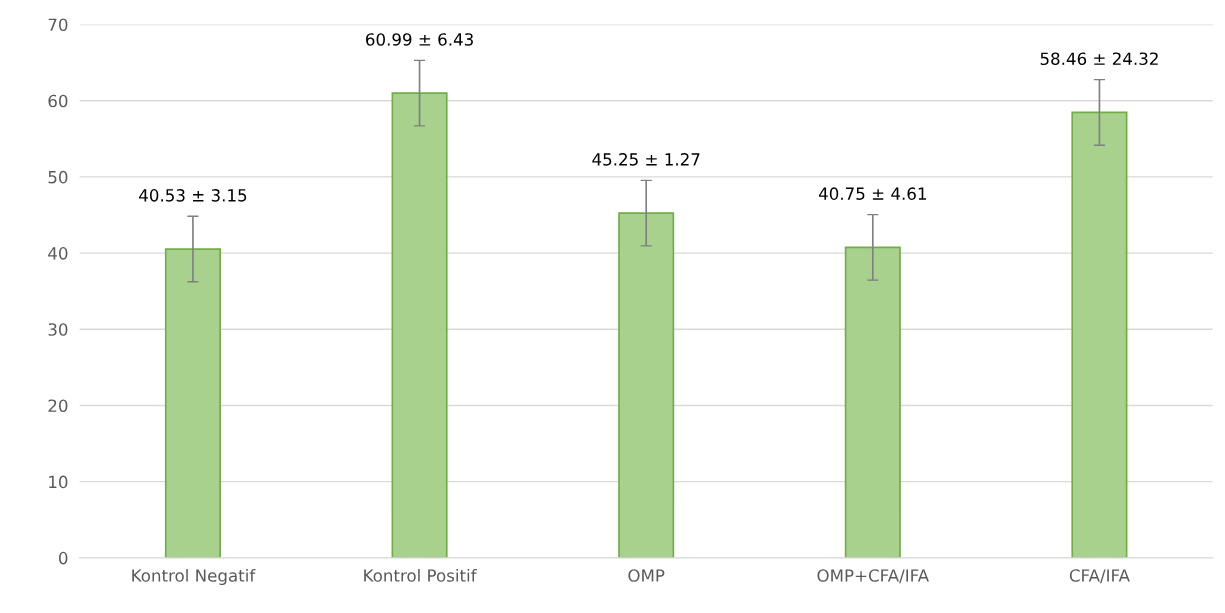 The width and height of the screenshot is (1225, 613). What do you see at coordinates (646, 575) in the screenshot?
I see `x-tick-label: OMP` at bounding box center [646, 575].